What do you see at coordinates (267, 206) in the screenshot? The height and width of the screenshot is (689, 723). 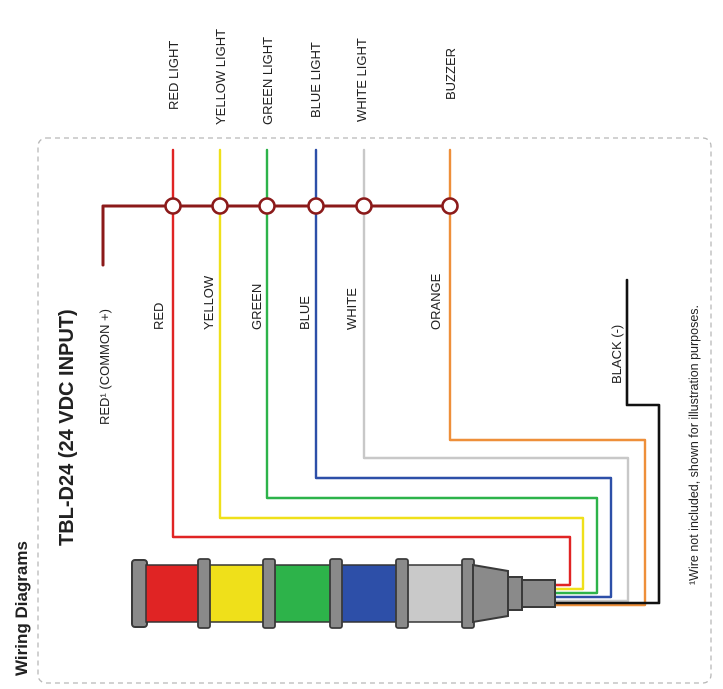 I see `junction-green` at bounding box center [267, 206].